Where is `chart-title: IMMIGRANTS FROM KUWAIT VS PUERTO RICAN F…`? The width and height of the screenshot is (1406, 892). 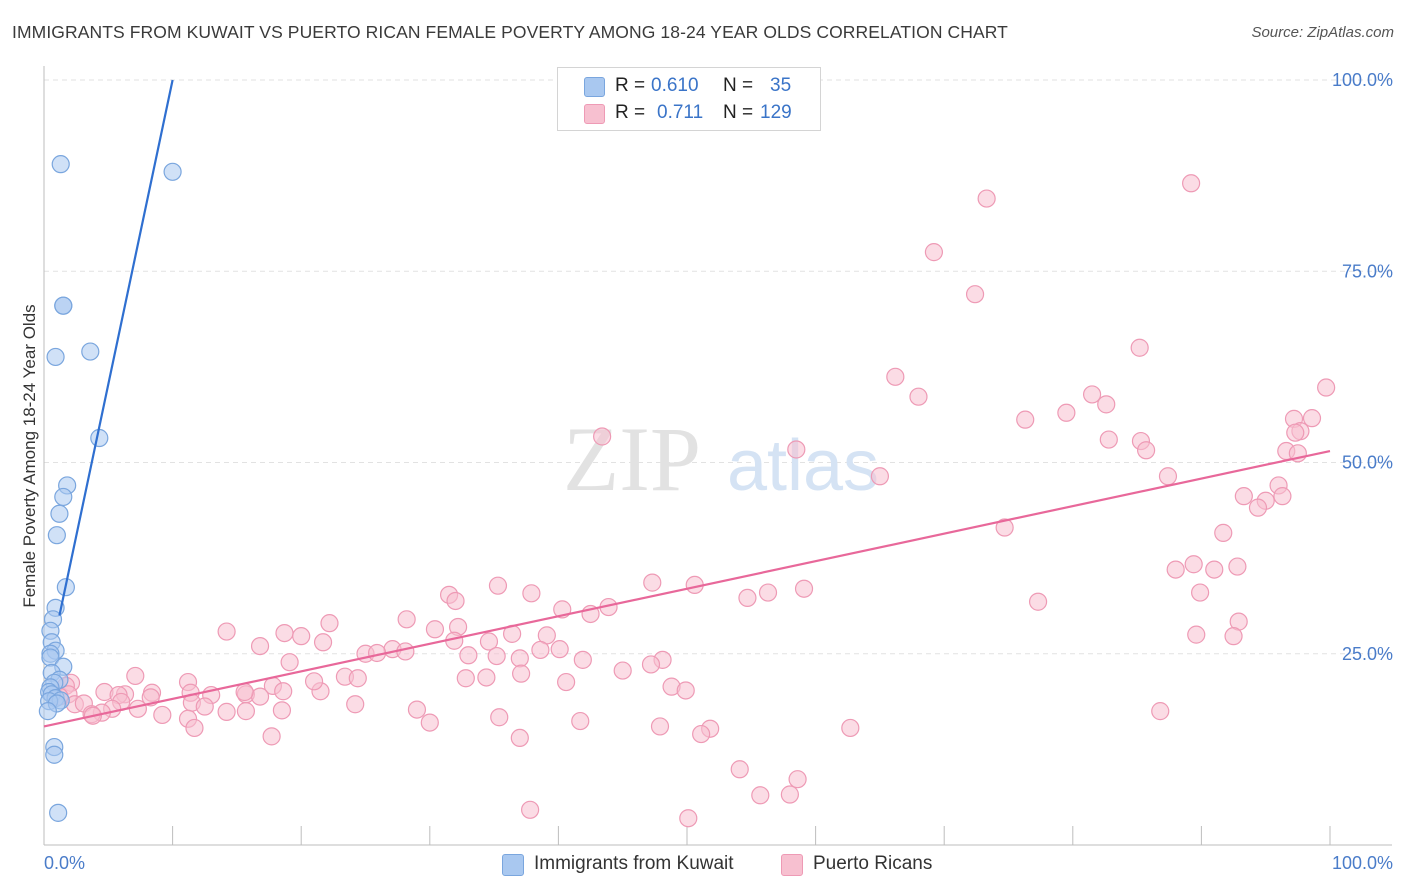 chart-title: IMMIGRANTS FROM KUWAIT VS PUERTO RICAN F… is located at coordinates (510, 32).